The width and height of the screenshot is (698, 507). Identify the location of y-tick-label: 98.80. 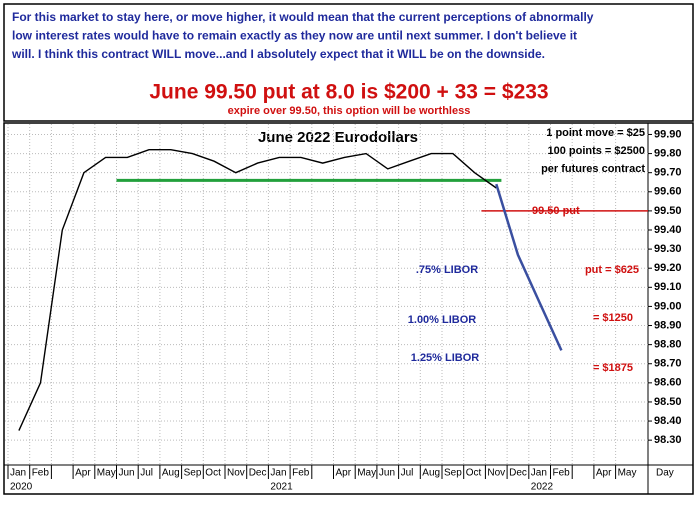
(668, 345).